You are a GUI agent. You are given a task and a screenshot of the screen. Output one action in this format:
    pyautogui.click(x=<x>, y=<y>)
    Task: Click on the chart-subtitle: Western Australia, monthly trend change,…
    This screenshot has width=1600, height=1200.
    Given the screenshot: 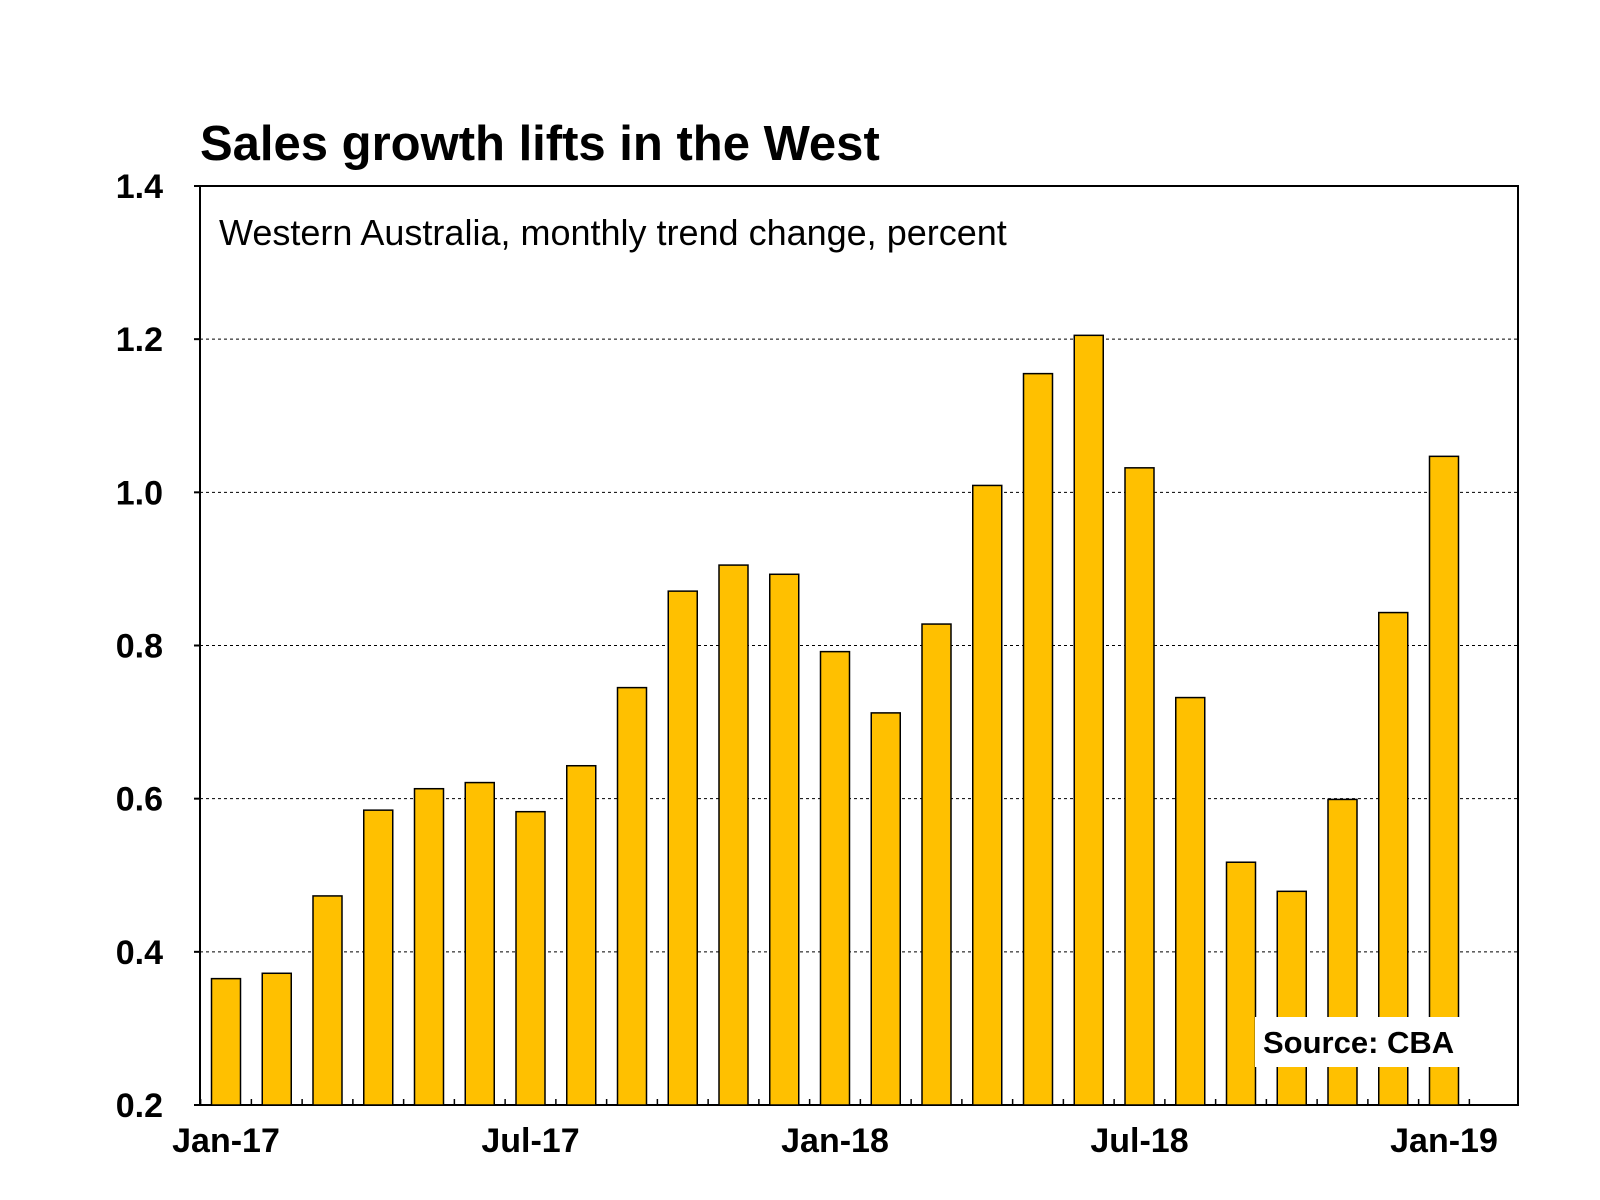 What is the action you would take?
    pyautogui.click(x=613, y=232)
    